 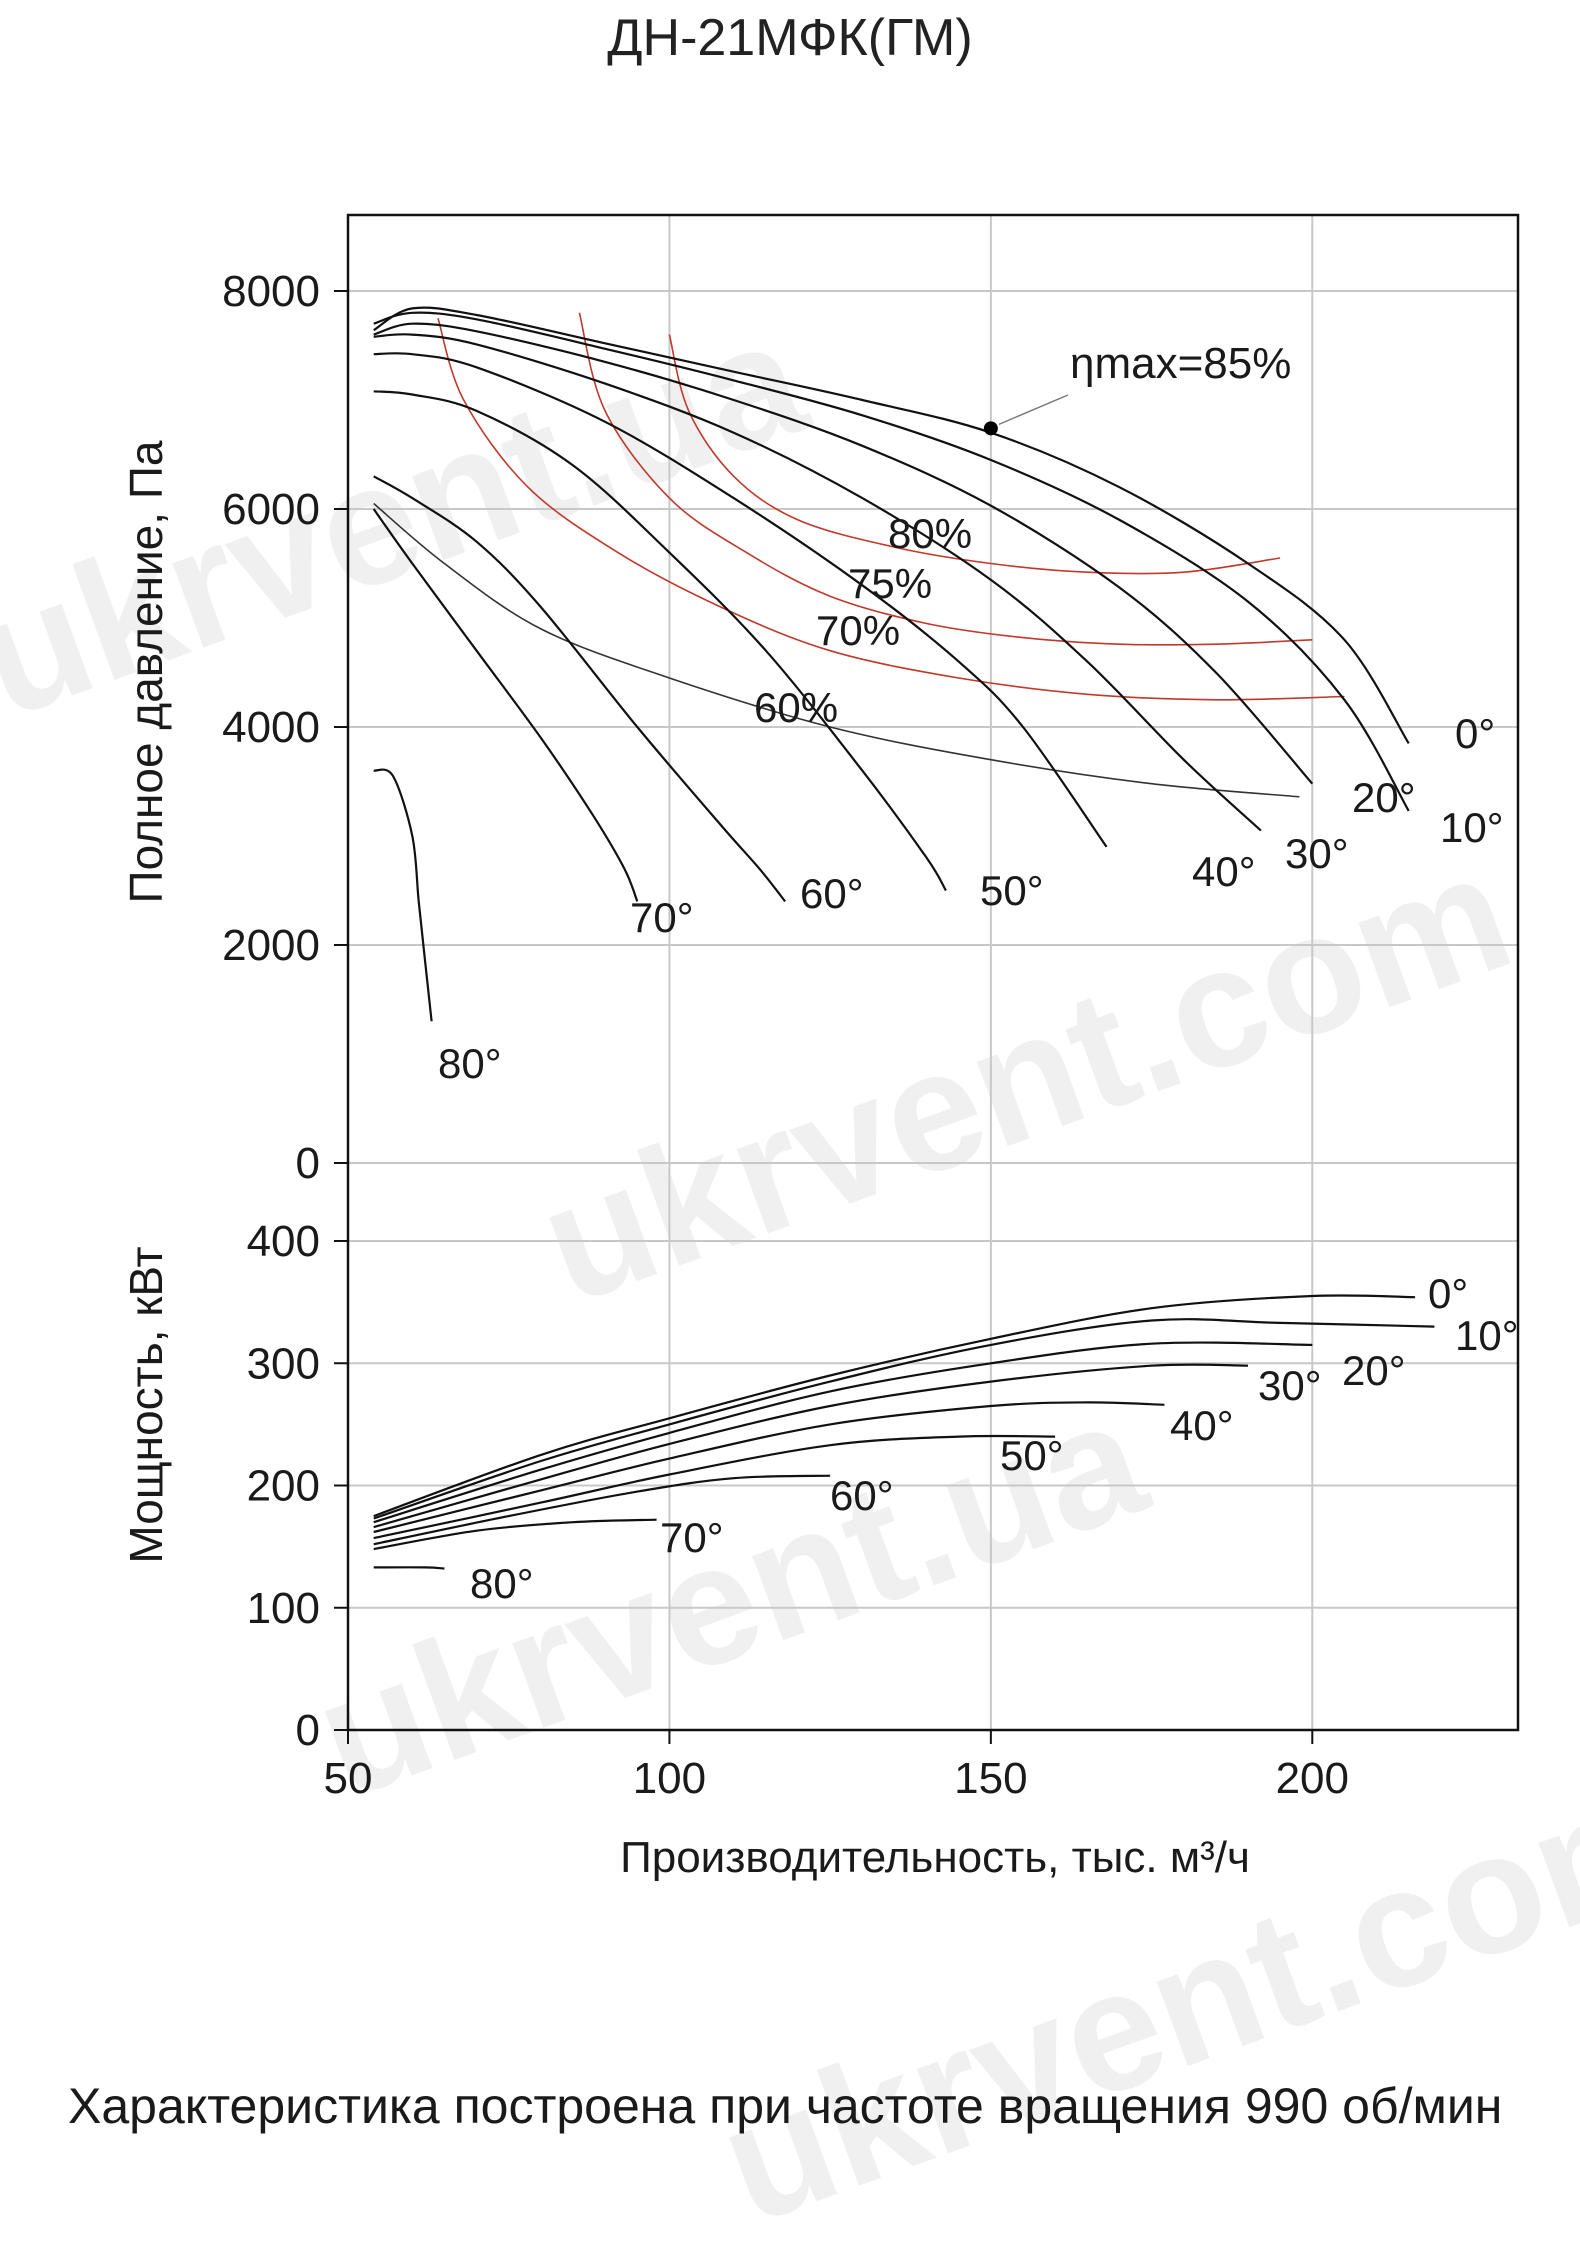 What do you see at coordinates (146, 1404) in the screenshot?
I see `y-axis-title-bottom: Мощность, кВт` at bounding box center [146, 1404].